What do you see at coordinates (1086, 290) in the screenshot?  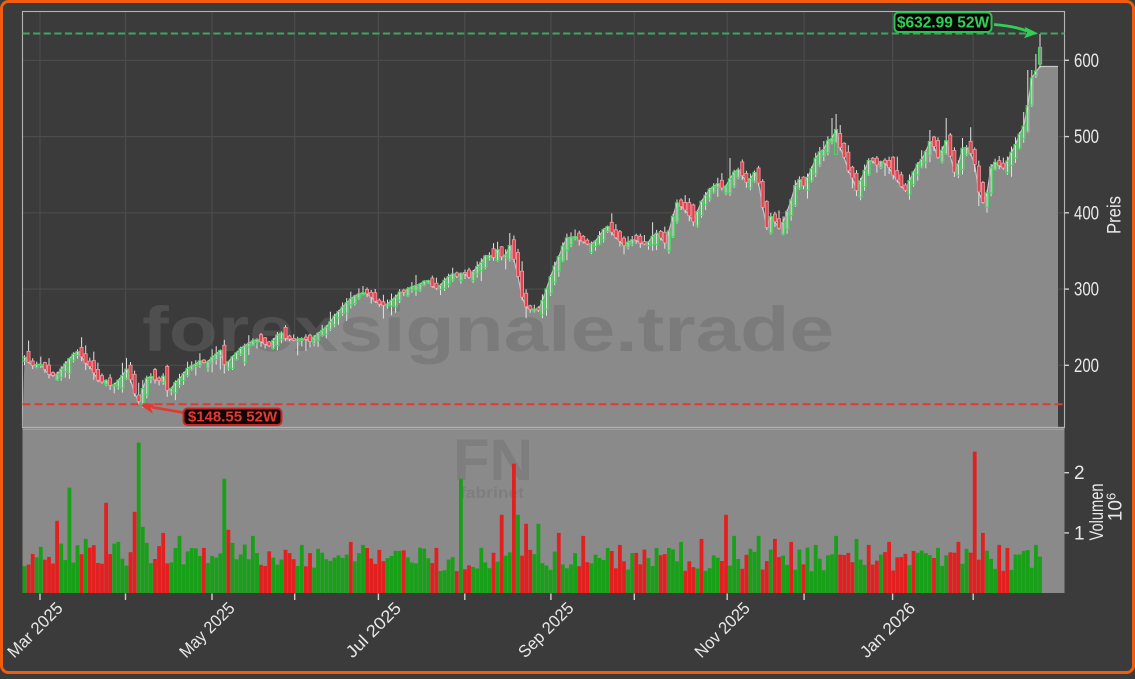 I see `svg-text: 300` at bounding box center [1086, 290].